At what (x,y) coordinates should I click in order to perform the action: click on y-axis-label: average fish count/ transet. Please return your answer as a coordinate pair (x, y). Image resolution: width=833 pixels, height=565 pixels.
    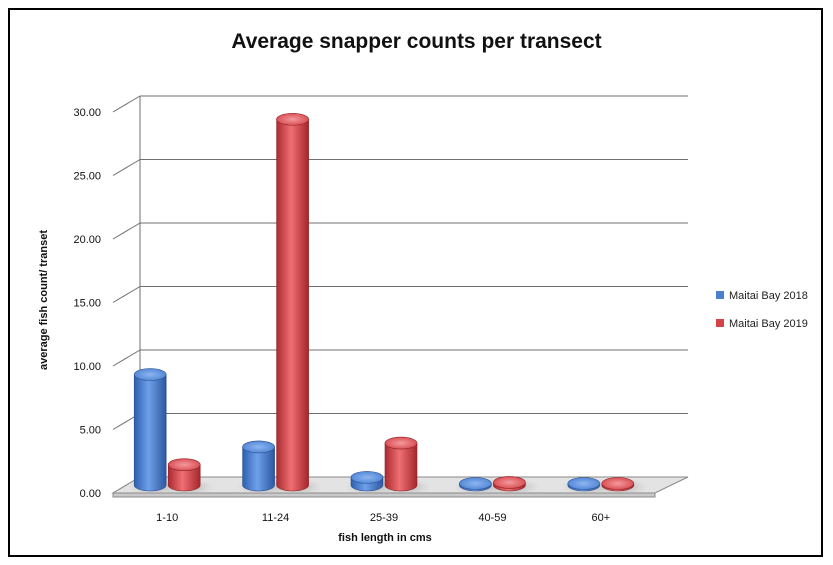
    Looking at the image, I should click on (44, 300).